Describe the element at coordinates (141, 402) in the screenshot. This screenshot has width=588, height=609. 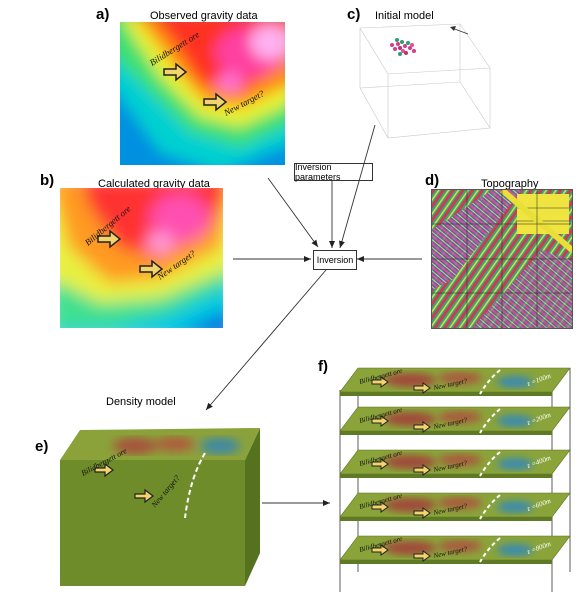
I see `panel-e-title: Density model` at that location.